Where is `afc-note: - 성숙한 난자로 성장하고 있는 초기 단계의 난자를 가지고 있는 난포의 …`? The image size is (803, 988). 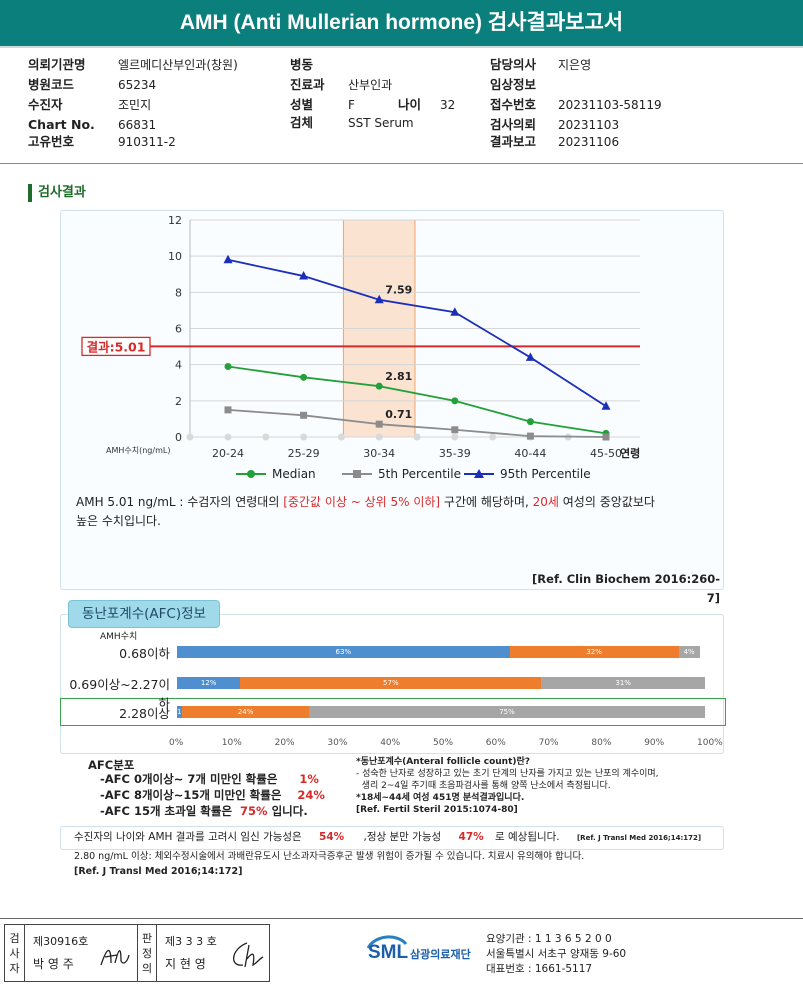 afc-note: - 성숙한 난자로 성장하고 있는 초기 단계의 난자를 가지고 있는 난포의 … is located at coordinates (507, 774).